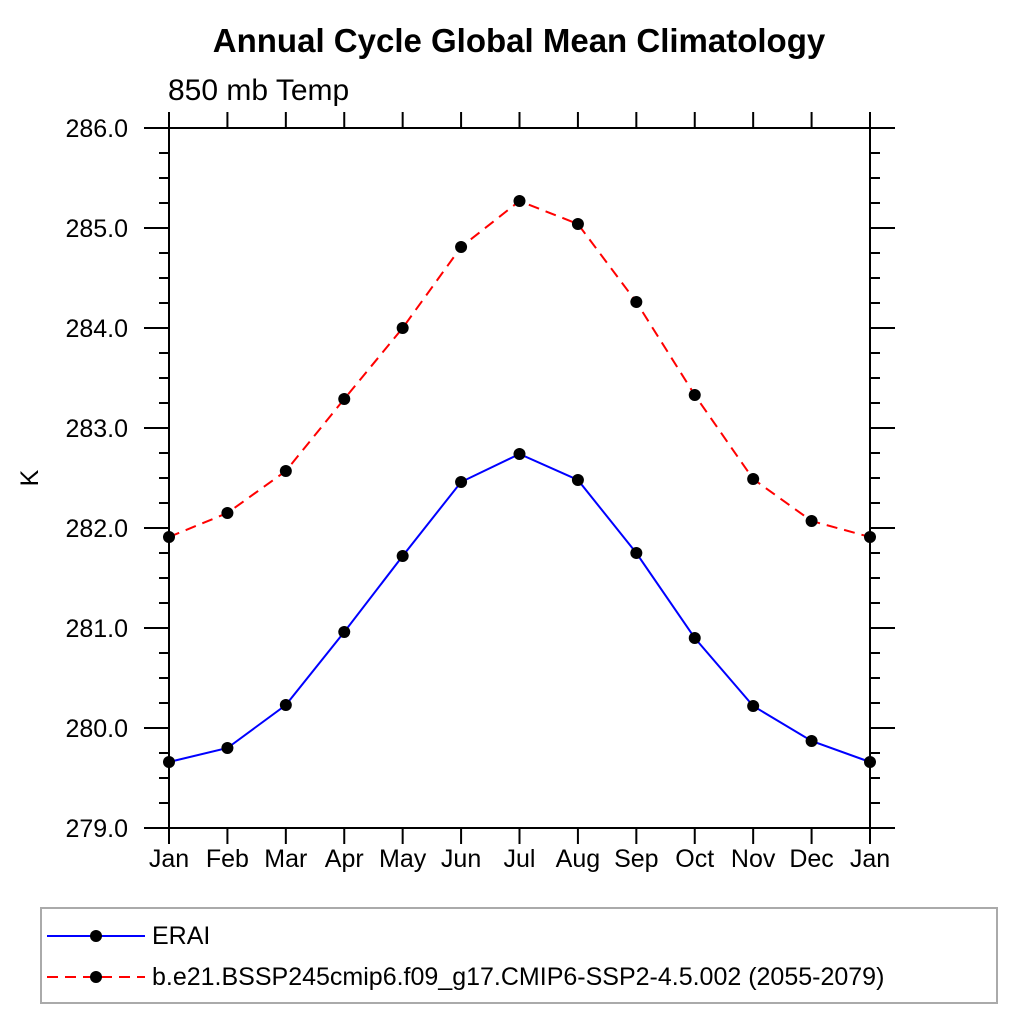 The height and width of the screenshot is (1029, 1024). I want to click on y-tick-label: 284.0, so click(96, 329).